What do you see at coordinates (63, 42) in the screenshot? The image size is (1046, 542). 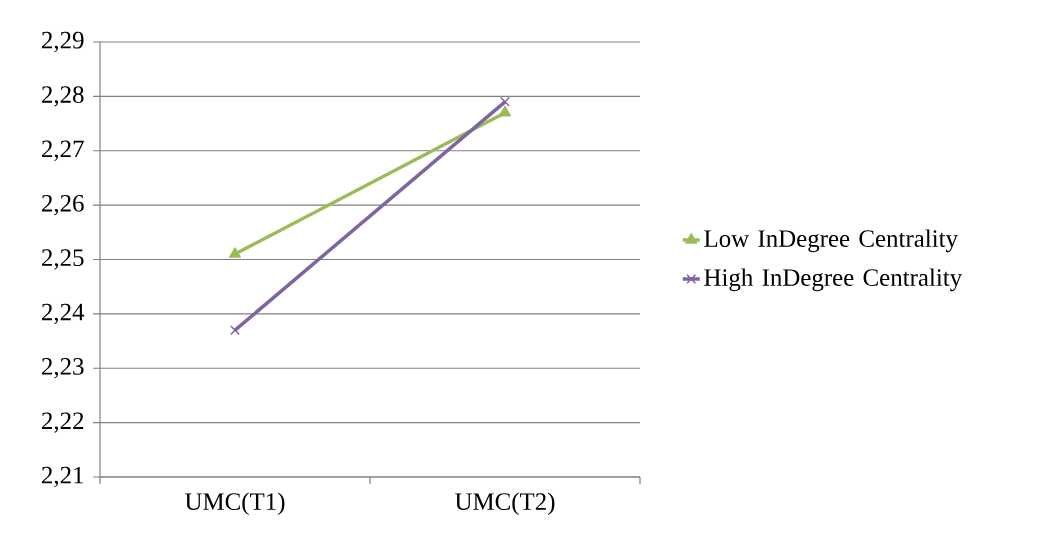 I see `y-tick-label: 2,29` at bounding box center [63, 42].